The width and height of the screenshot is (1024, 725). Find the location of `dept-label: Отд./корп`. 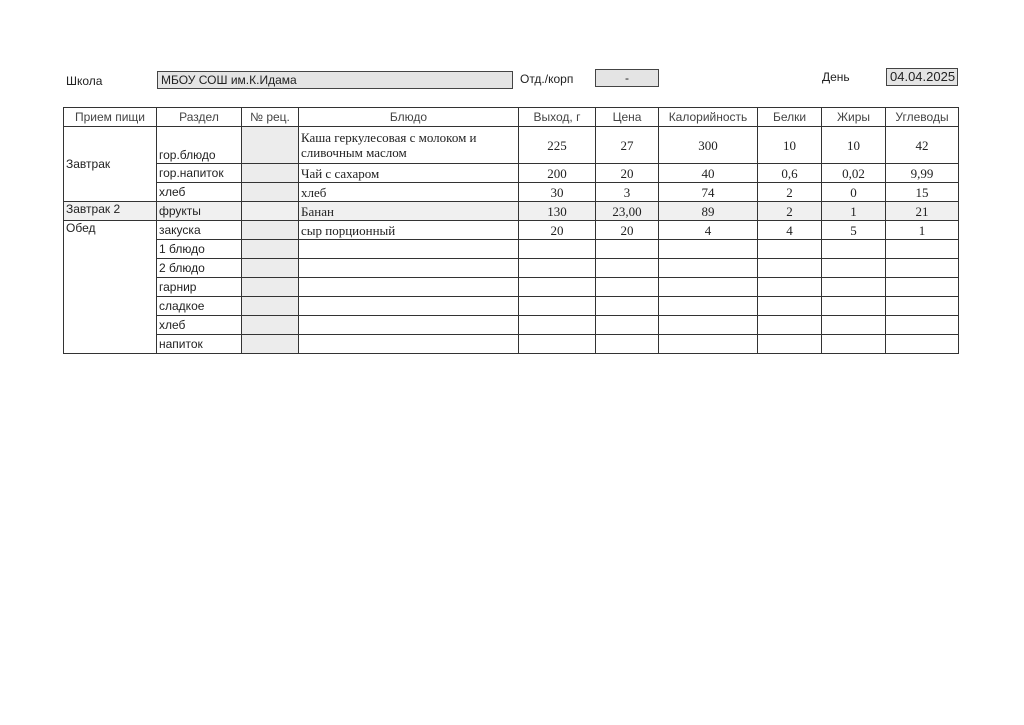

dept-label: Отд./корп is located at coordinates (547, 79).